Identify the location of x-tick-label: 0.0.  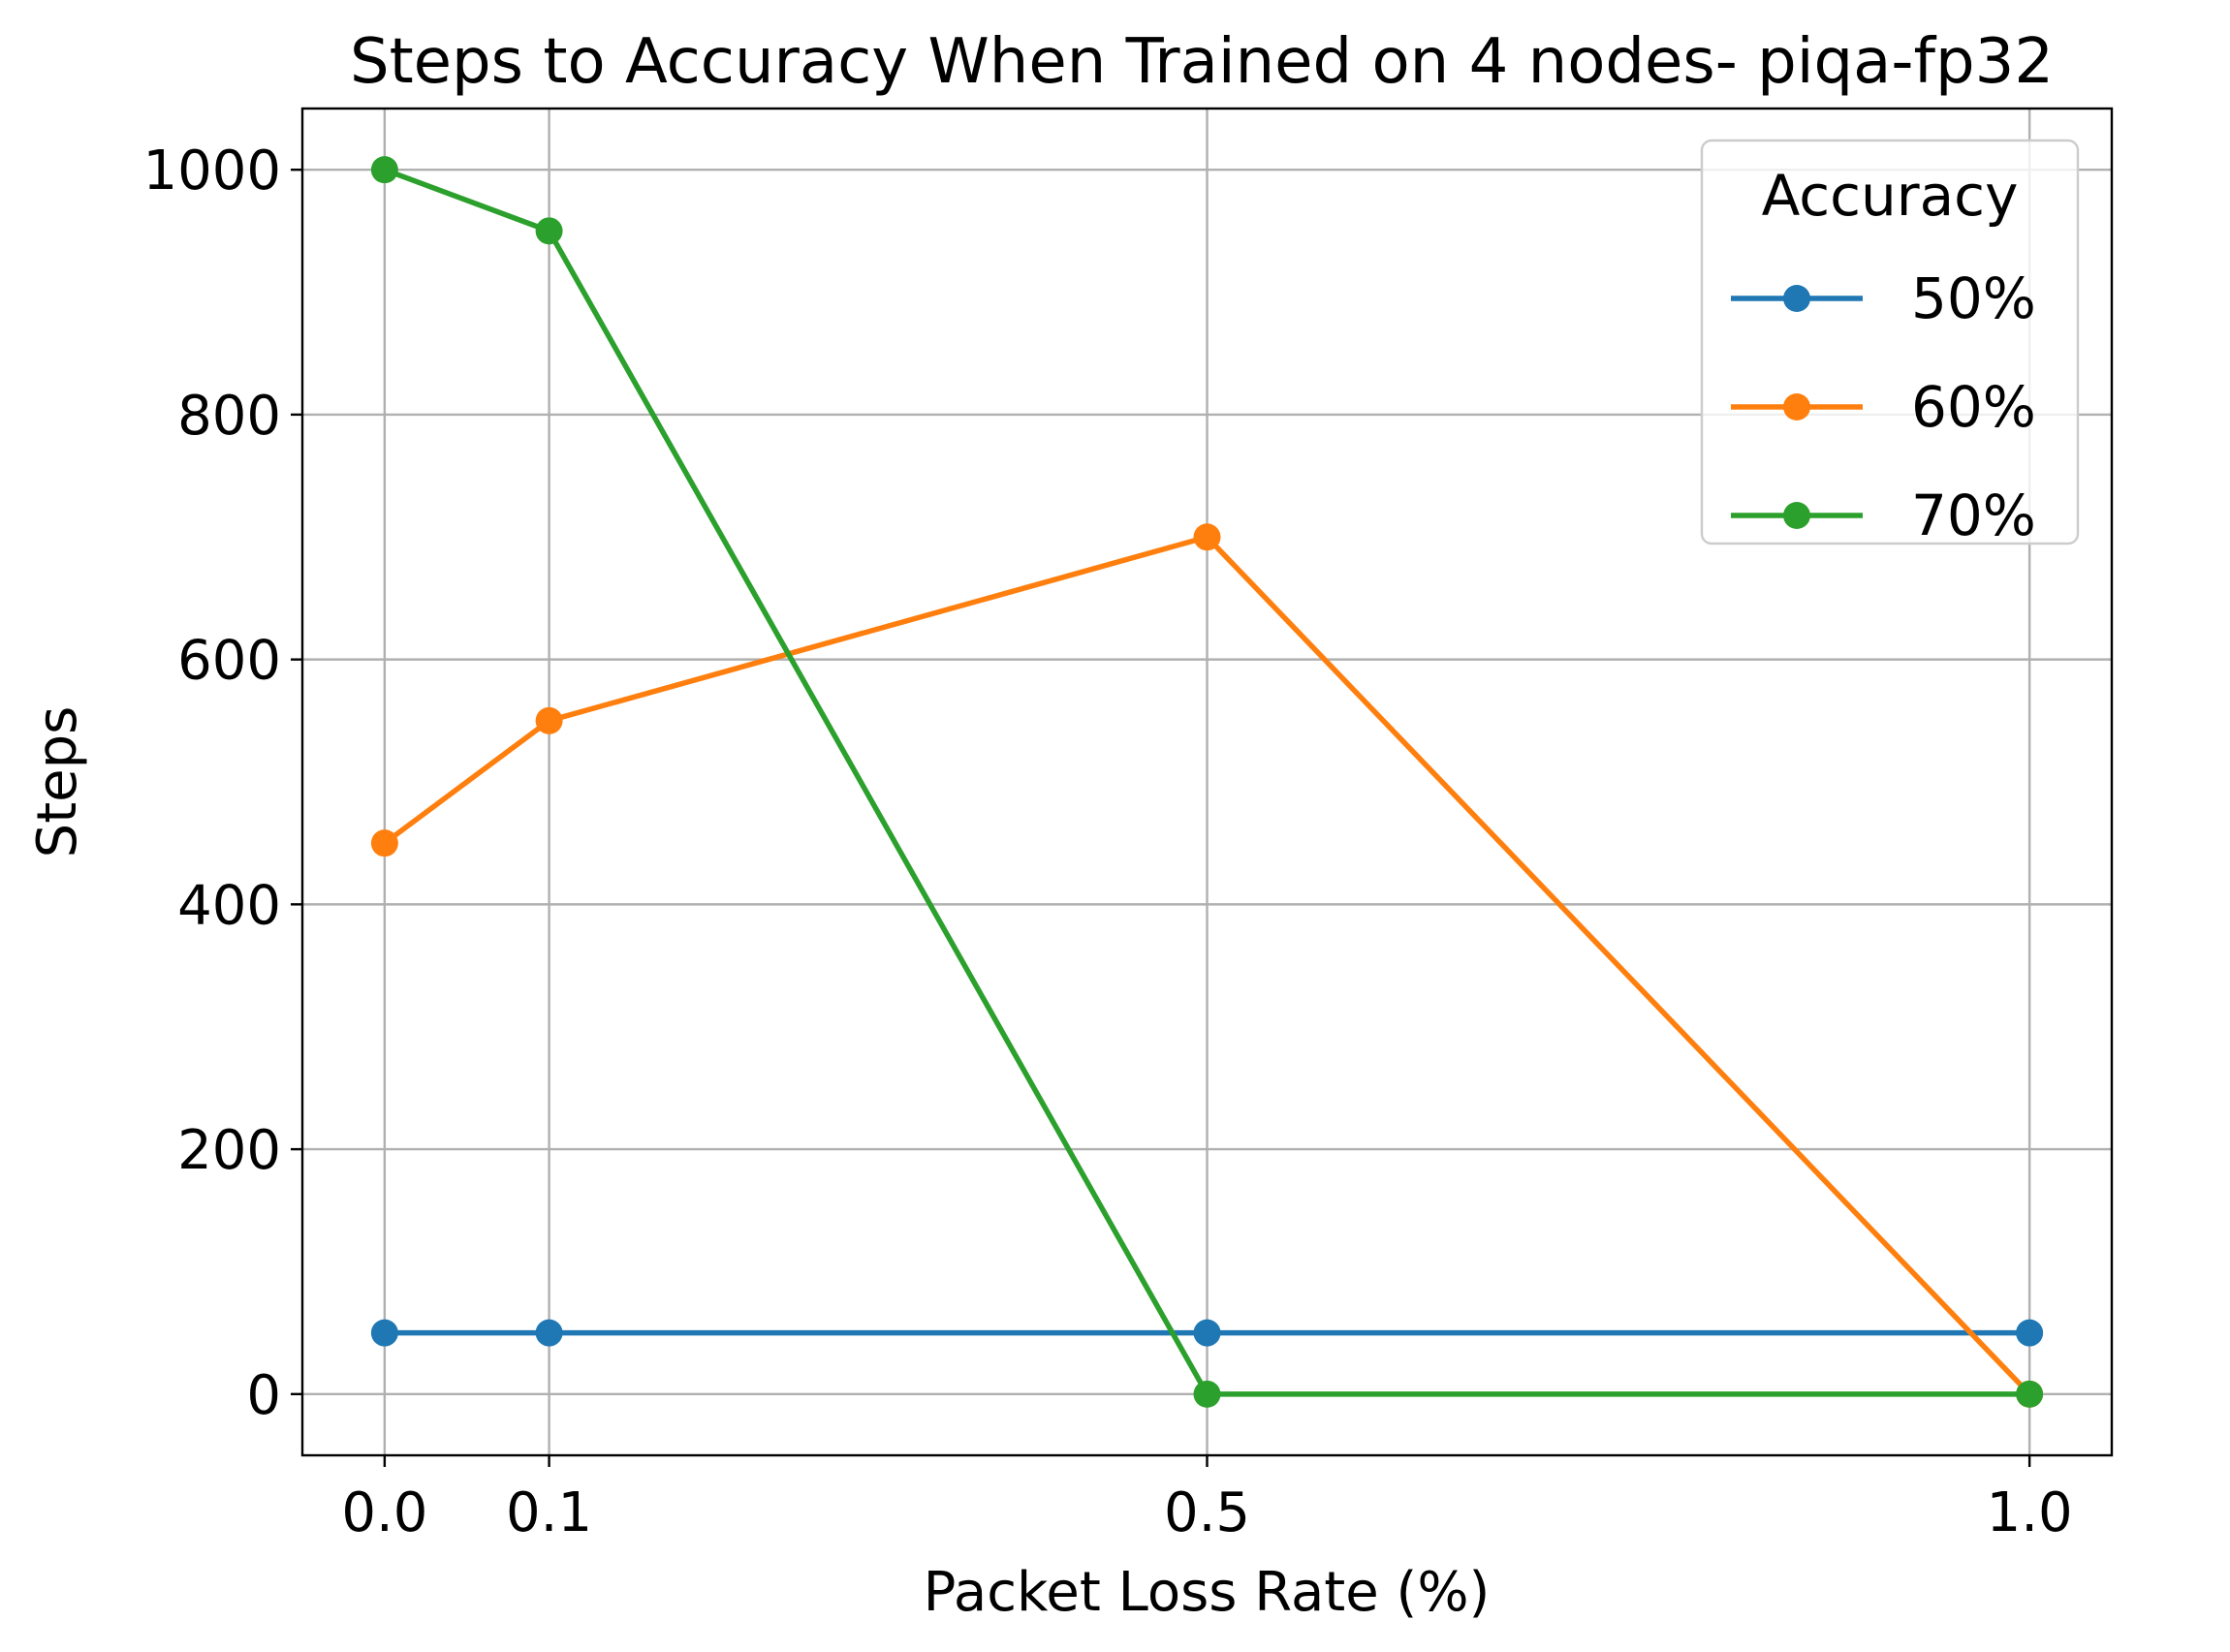
(384, 1512).